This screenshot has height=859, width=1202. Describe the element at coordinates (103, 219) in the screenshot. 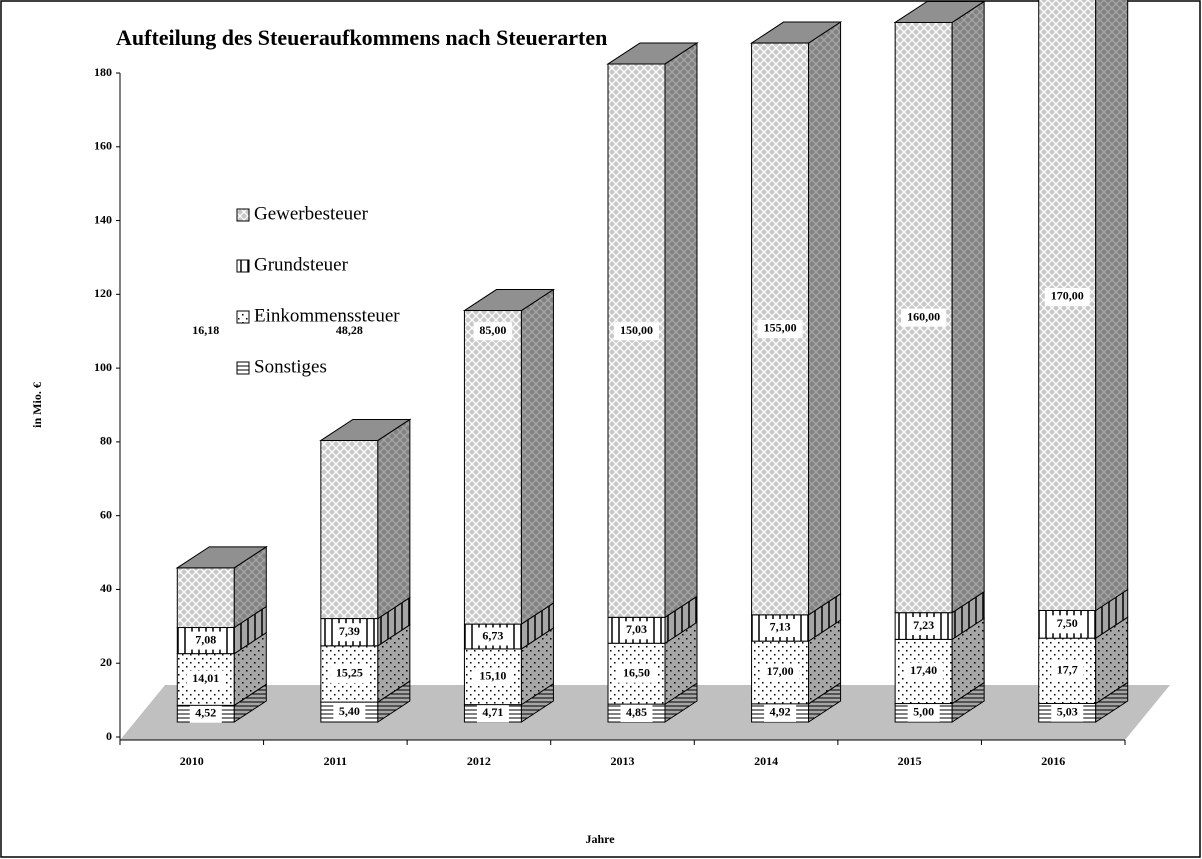

I see `y-tick-label: 140` at that location.